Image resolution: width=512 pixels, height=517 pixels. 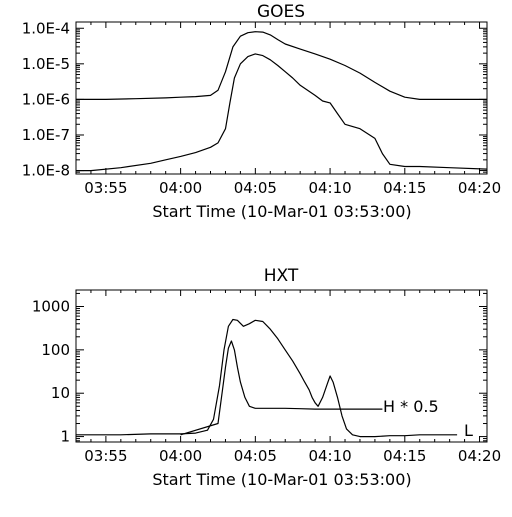 What do you see at coordinates (51, 306) in the screenshot?
I see `hxt-y-tick-label: 1000` at bounding box center [51, 306].